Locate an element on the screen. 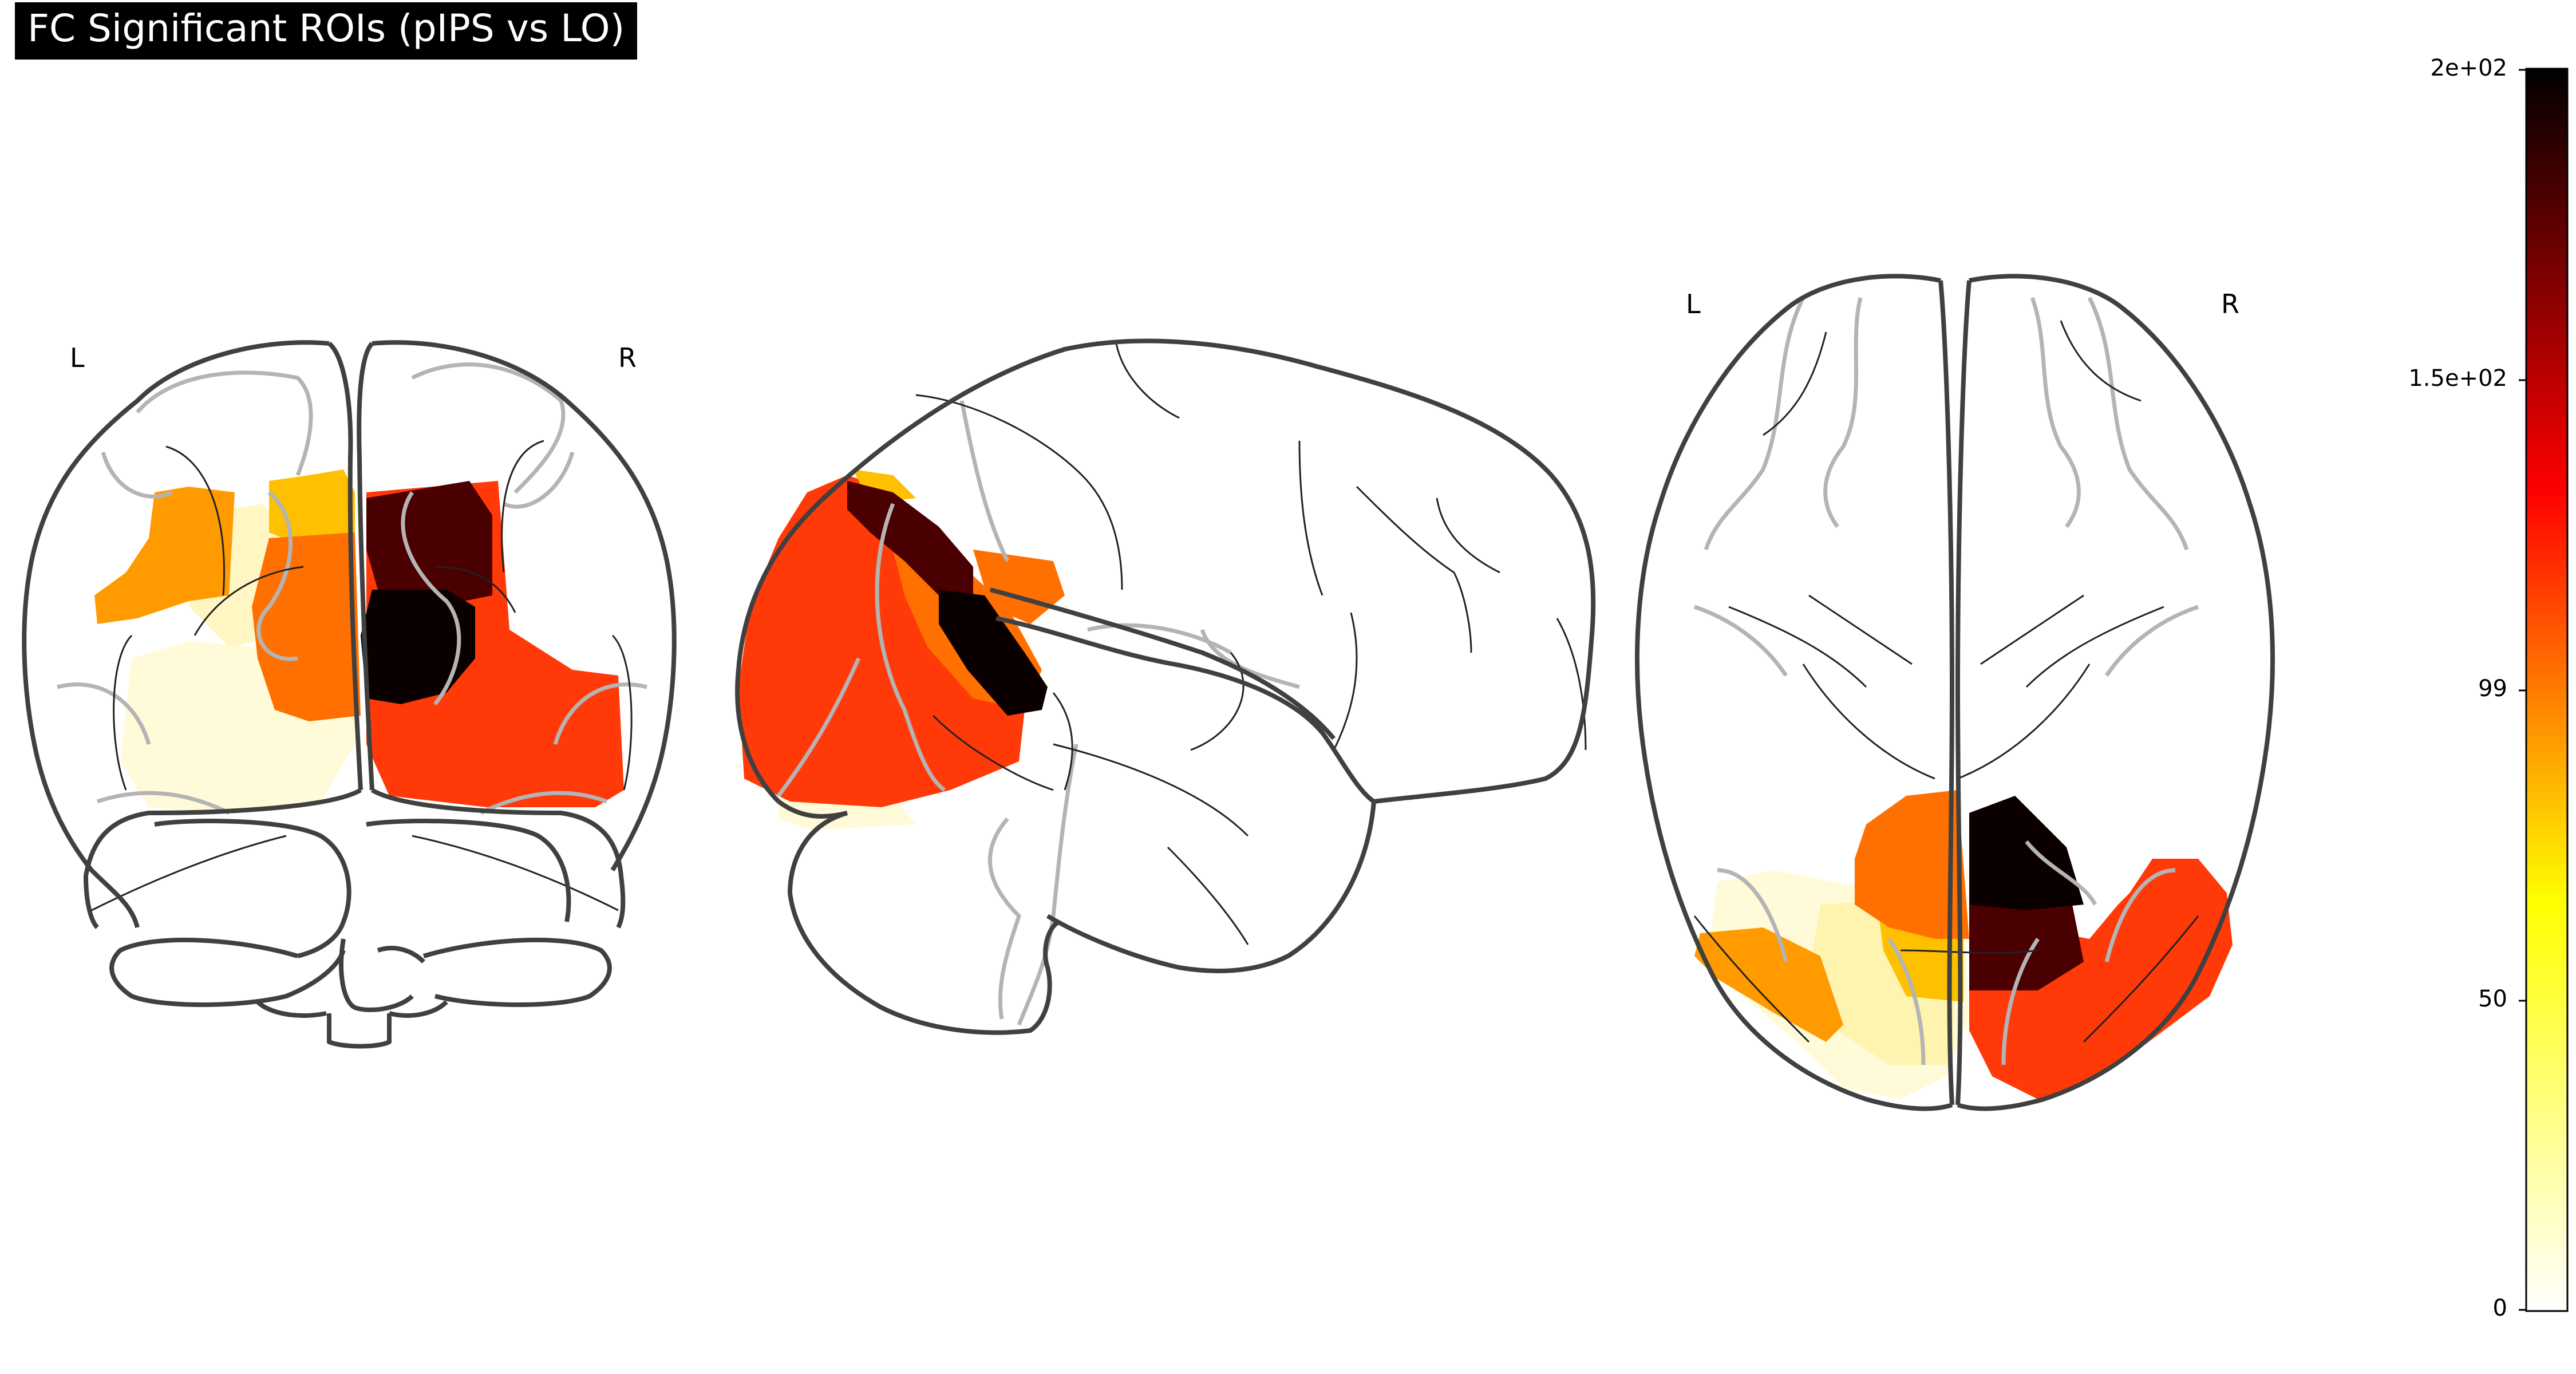  axial-right-label: R is located at coordinates (2230, 304).